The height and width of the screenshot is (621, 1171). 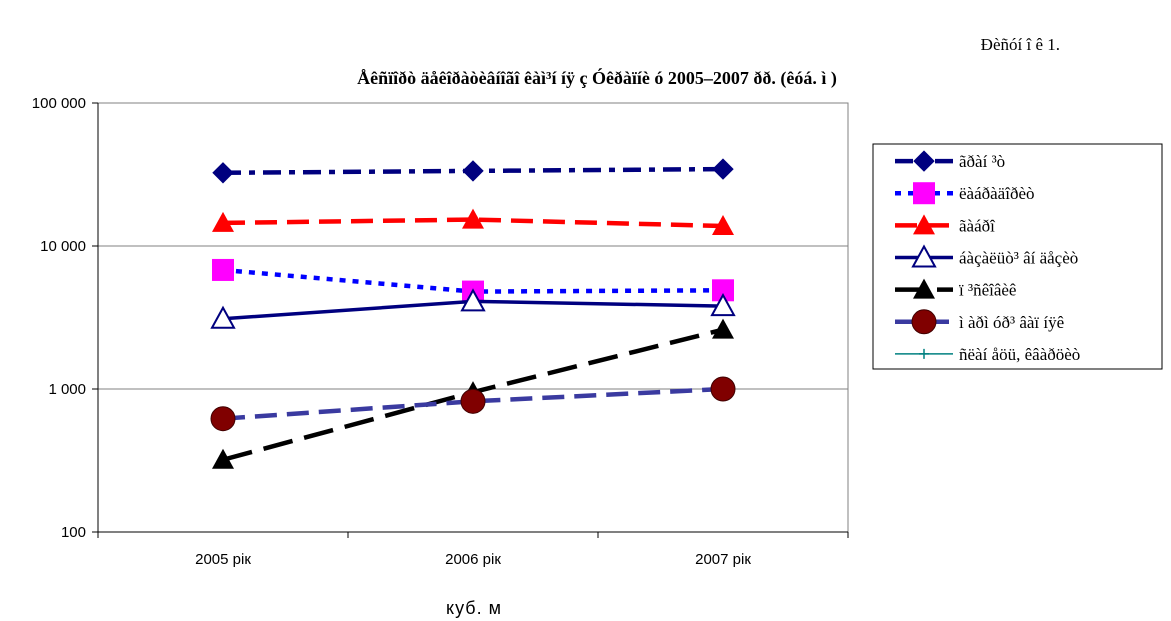 I want to click on legend-label: ñëàí åöü, êâàðöèò, so click(x=1019, y=354).